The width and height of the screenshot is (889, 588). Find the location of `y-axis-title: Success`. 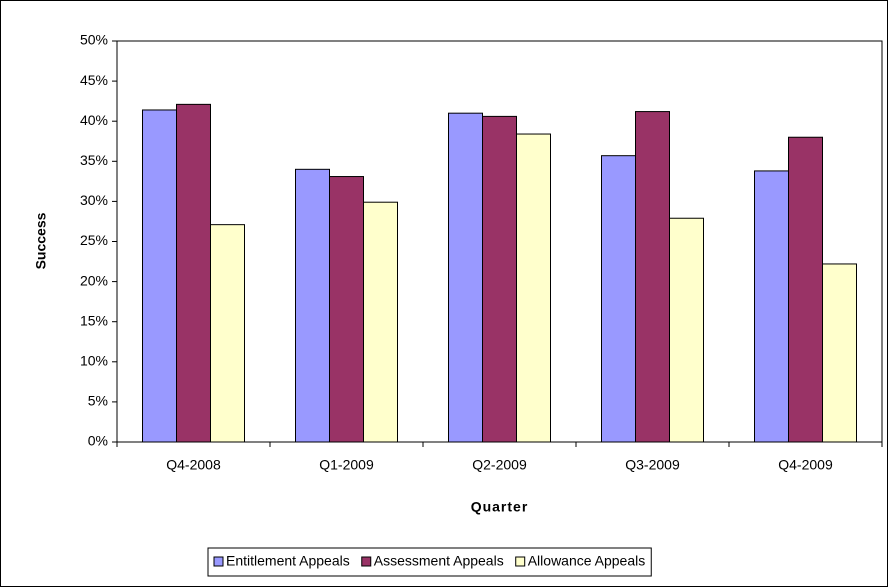

y-axis-title: Success is located at coordinates (41, 240).